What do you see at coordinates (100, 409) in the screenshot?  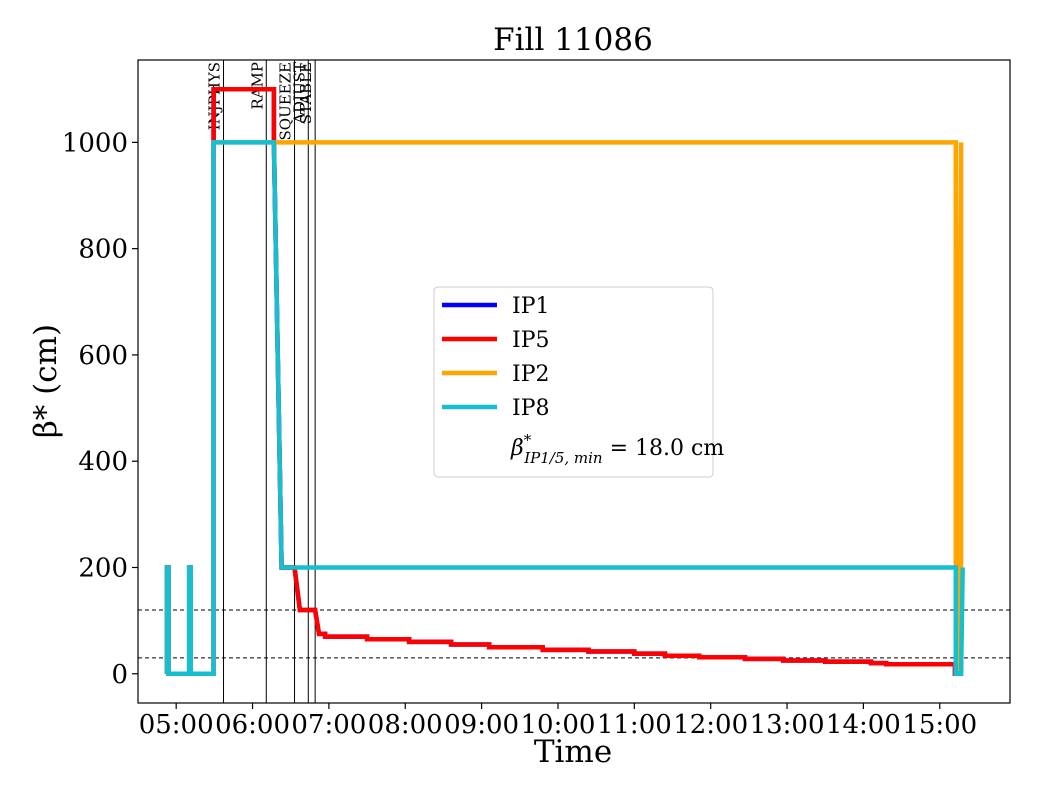 I see `y-axis-ticks: 0 200 400 600 800 1000` at bounding box center [100, 409].